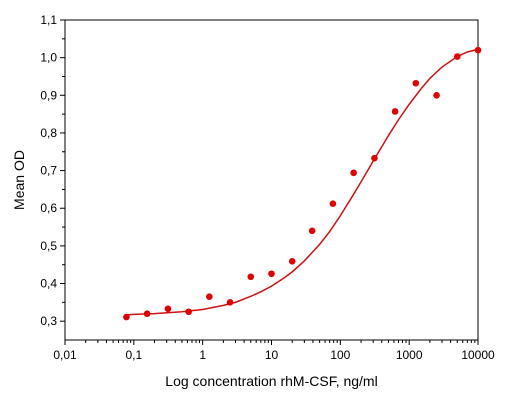  I want to click on x-tick-label: 0,01, so click(65, 355).